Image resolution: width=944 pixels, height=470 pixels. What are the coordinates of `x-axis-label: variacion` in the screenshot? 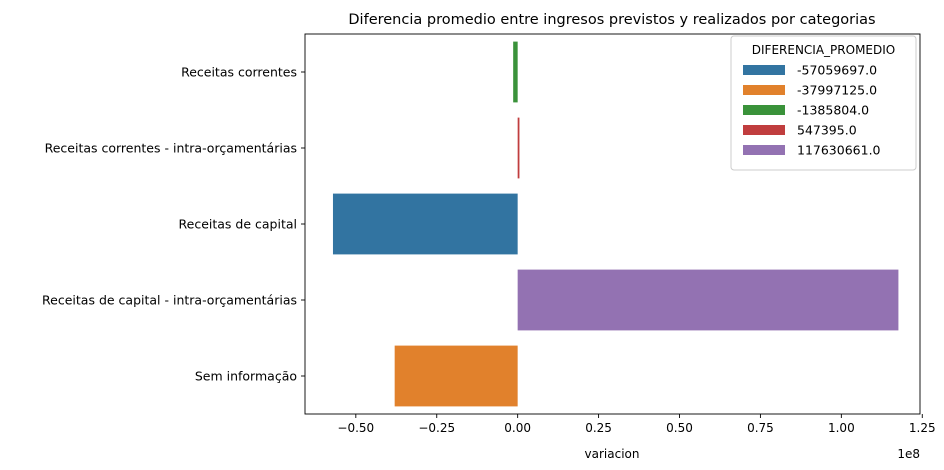 It's located at (612, 454).